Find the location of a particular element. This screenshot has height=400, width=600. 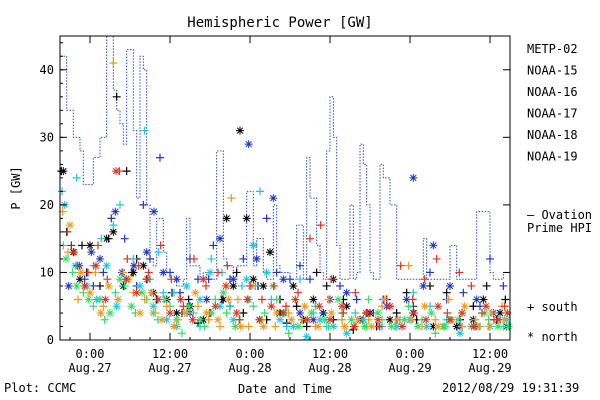

x-axis-label: Date and Time is located at coordinates (285, 389).